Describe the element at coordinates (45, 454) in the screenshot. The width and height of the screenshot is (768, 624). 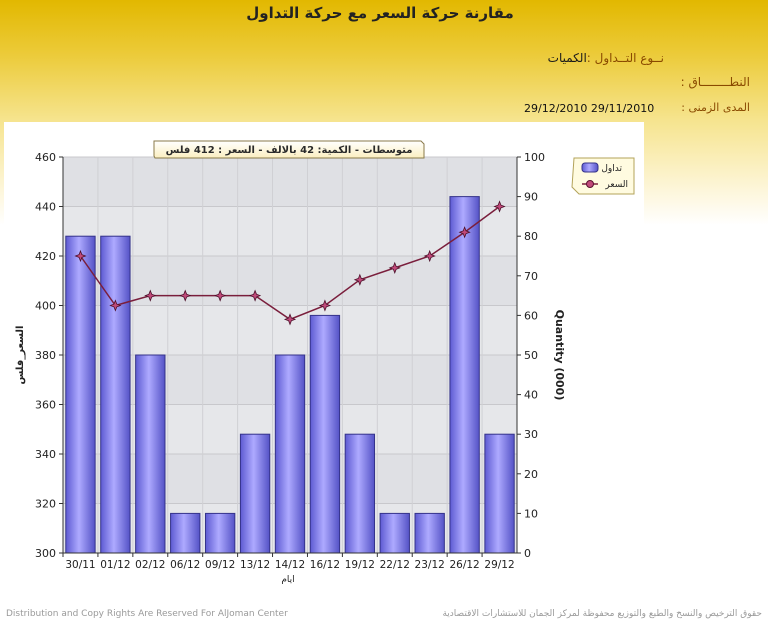
I see `y-tick-label-left: 340` at that location.